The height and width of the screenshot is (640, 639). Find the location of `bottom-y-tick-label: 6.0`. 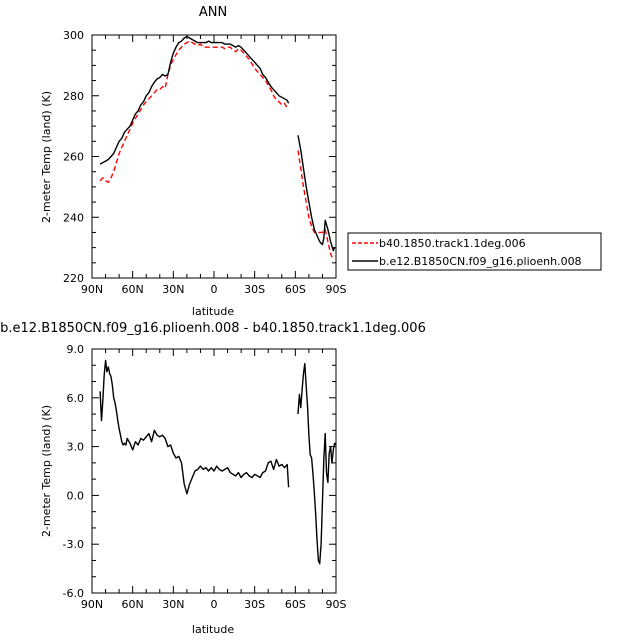

bottom-y-tick-label: 6.0 is located at coordinates (76, 398).